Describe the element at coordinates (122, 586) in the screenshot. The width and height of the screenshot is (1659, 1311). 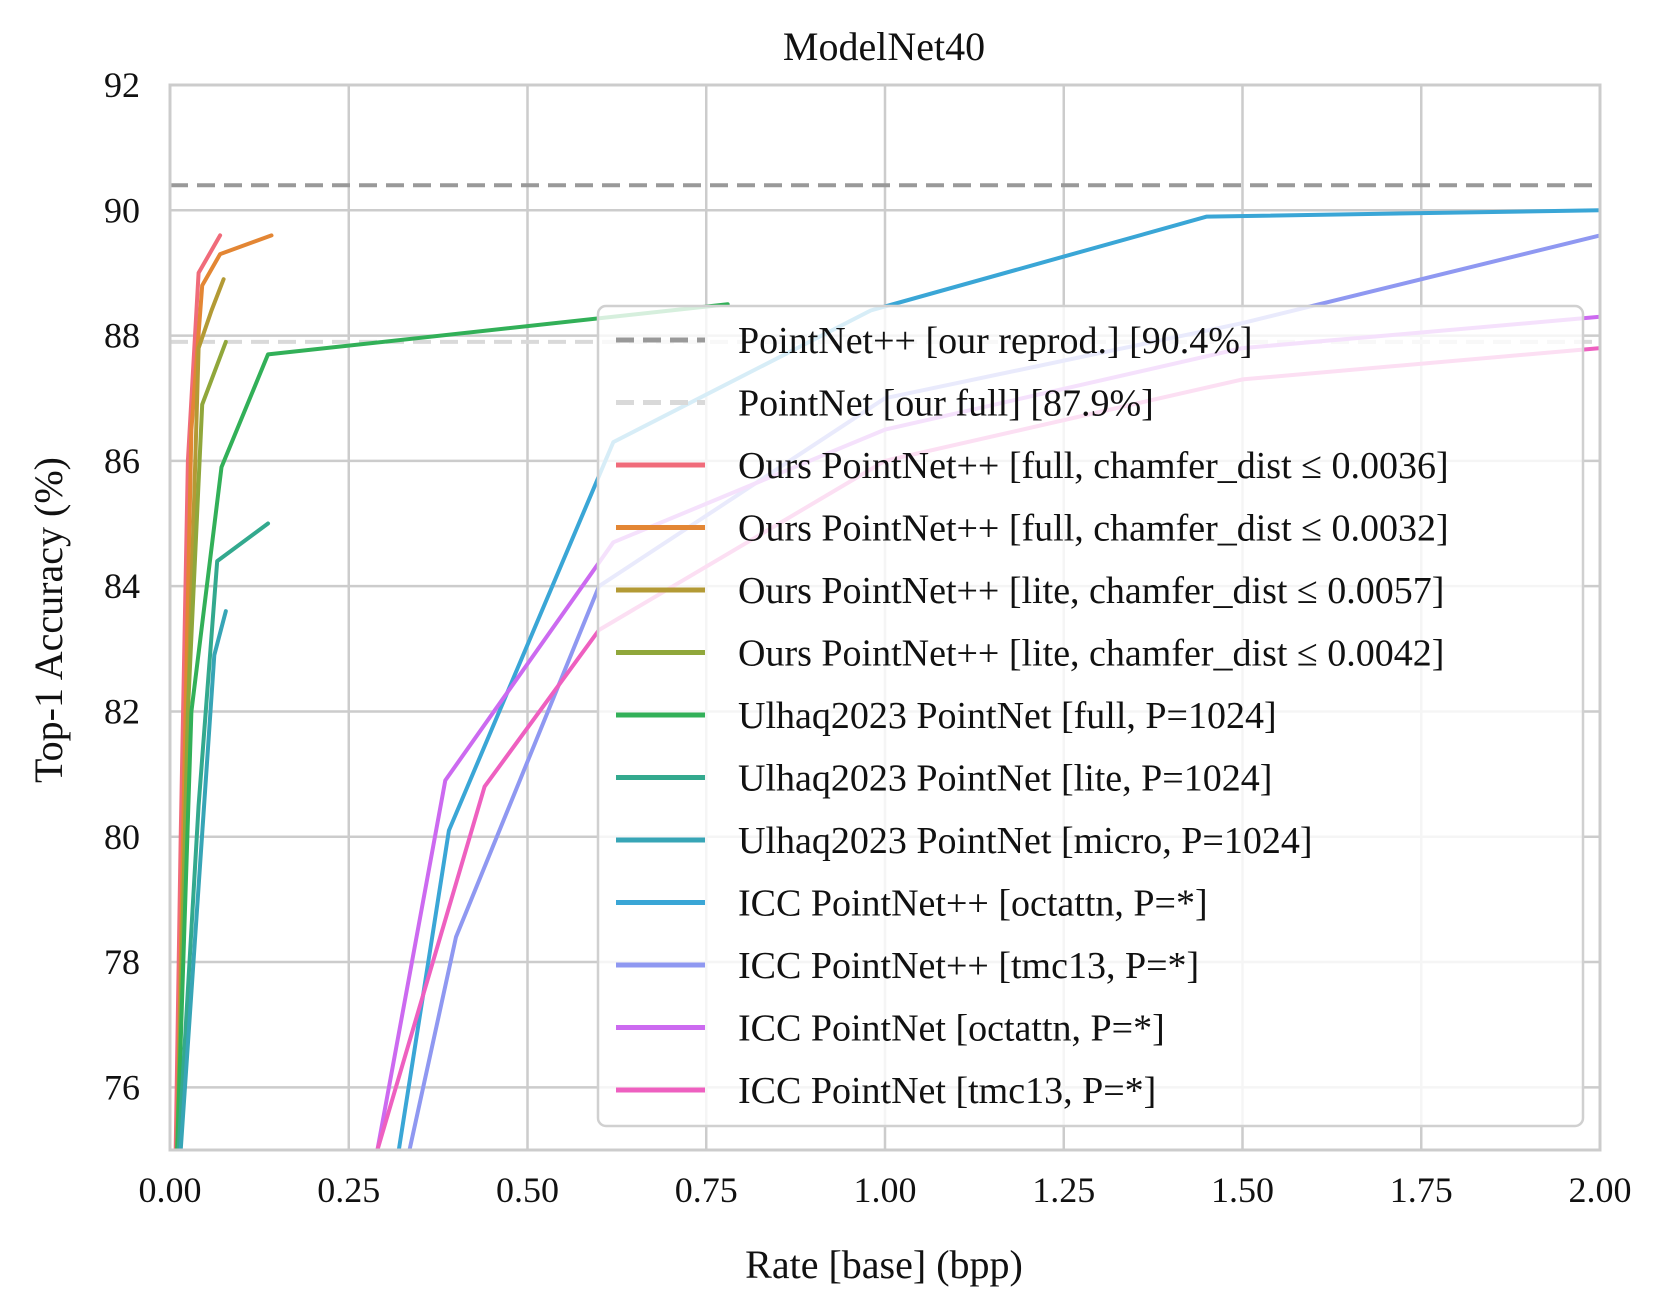
I see `y-tick-label: 84` at that location.